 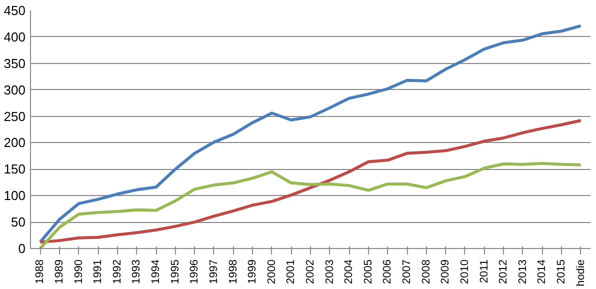 What do you see at coordinates (522, 271) in the screenshot?
I see `x-tick-label: 2013` at bounding box center [522, 271].